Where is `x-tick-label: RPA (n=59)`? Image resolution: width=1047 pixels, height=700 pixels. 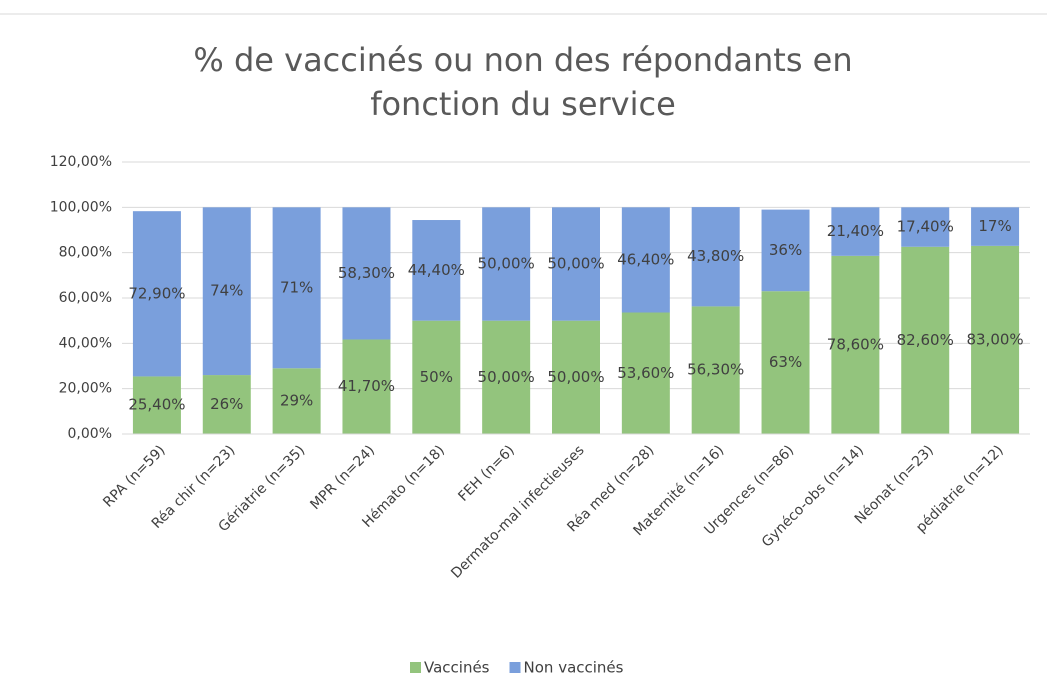 x-tick-label: RPA (n=59) is located at coordinates (134, 476).